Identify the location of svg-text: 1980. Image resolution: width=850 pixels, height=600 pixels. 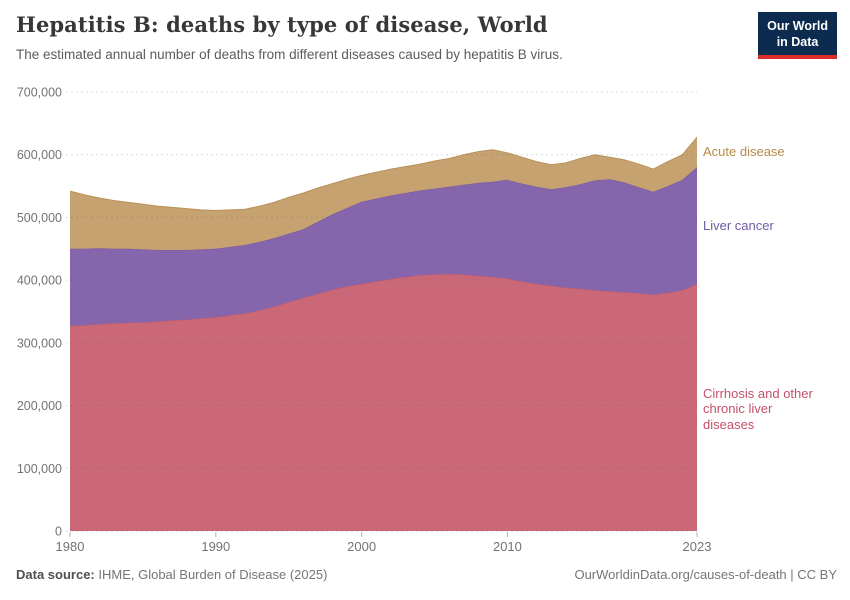
(70, 546).